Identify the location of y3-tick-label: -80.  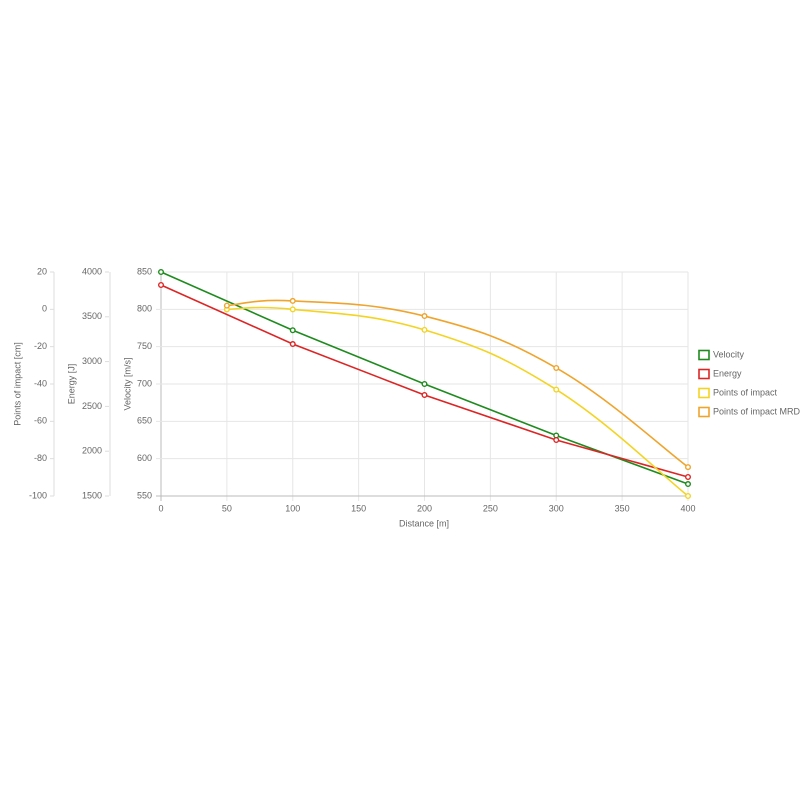
(40, 458).